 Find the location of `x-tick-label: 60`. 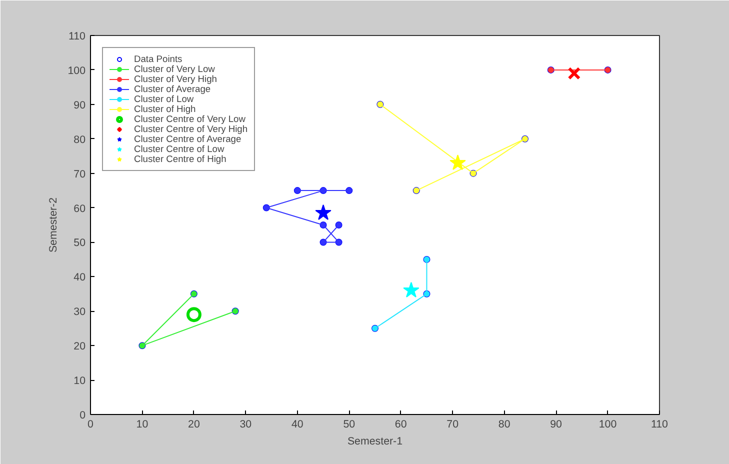

x-tick-label: 60 is located at coordinates (400, 424).